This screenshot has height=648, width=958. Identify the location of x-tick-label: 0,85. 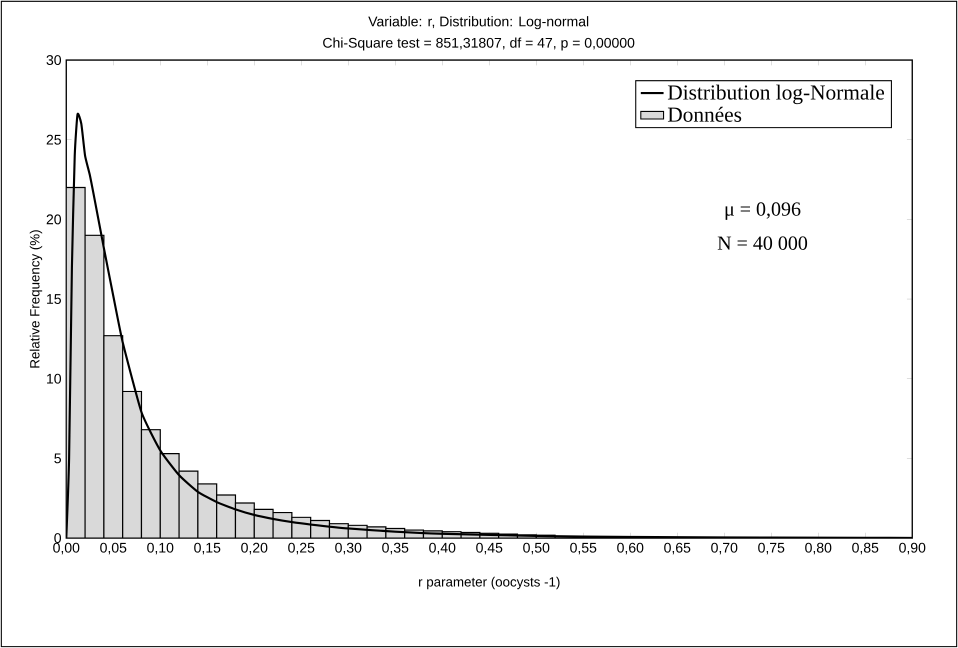
(865, 548).